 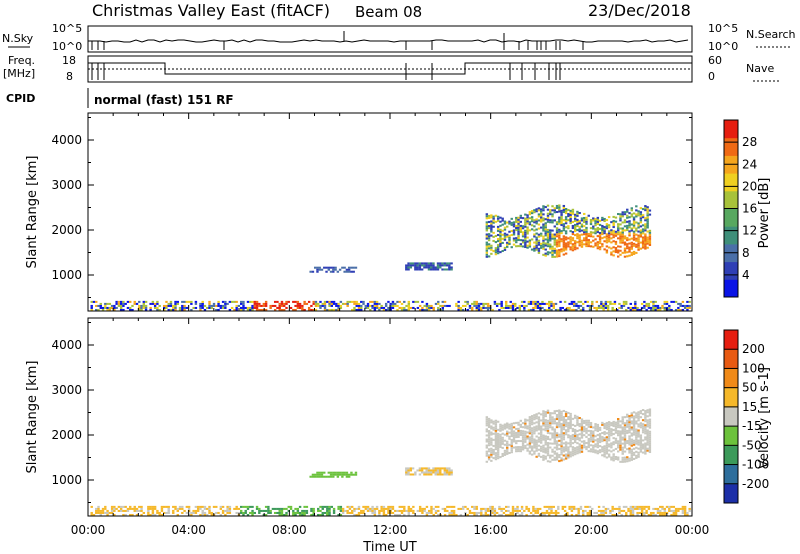 I want to click on power-ylabel: Slant Range [km], so click(x=32, y=212).